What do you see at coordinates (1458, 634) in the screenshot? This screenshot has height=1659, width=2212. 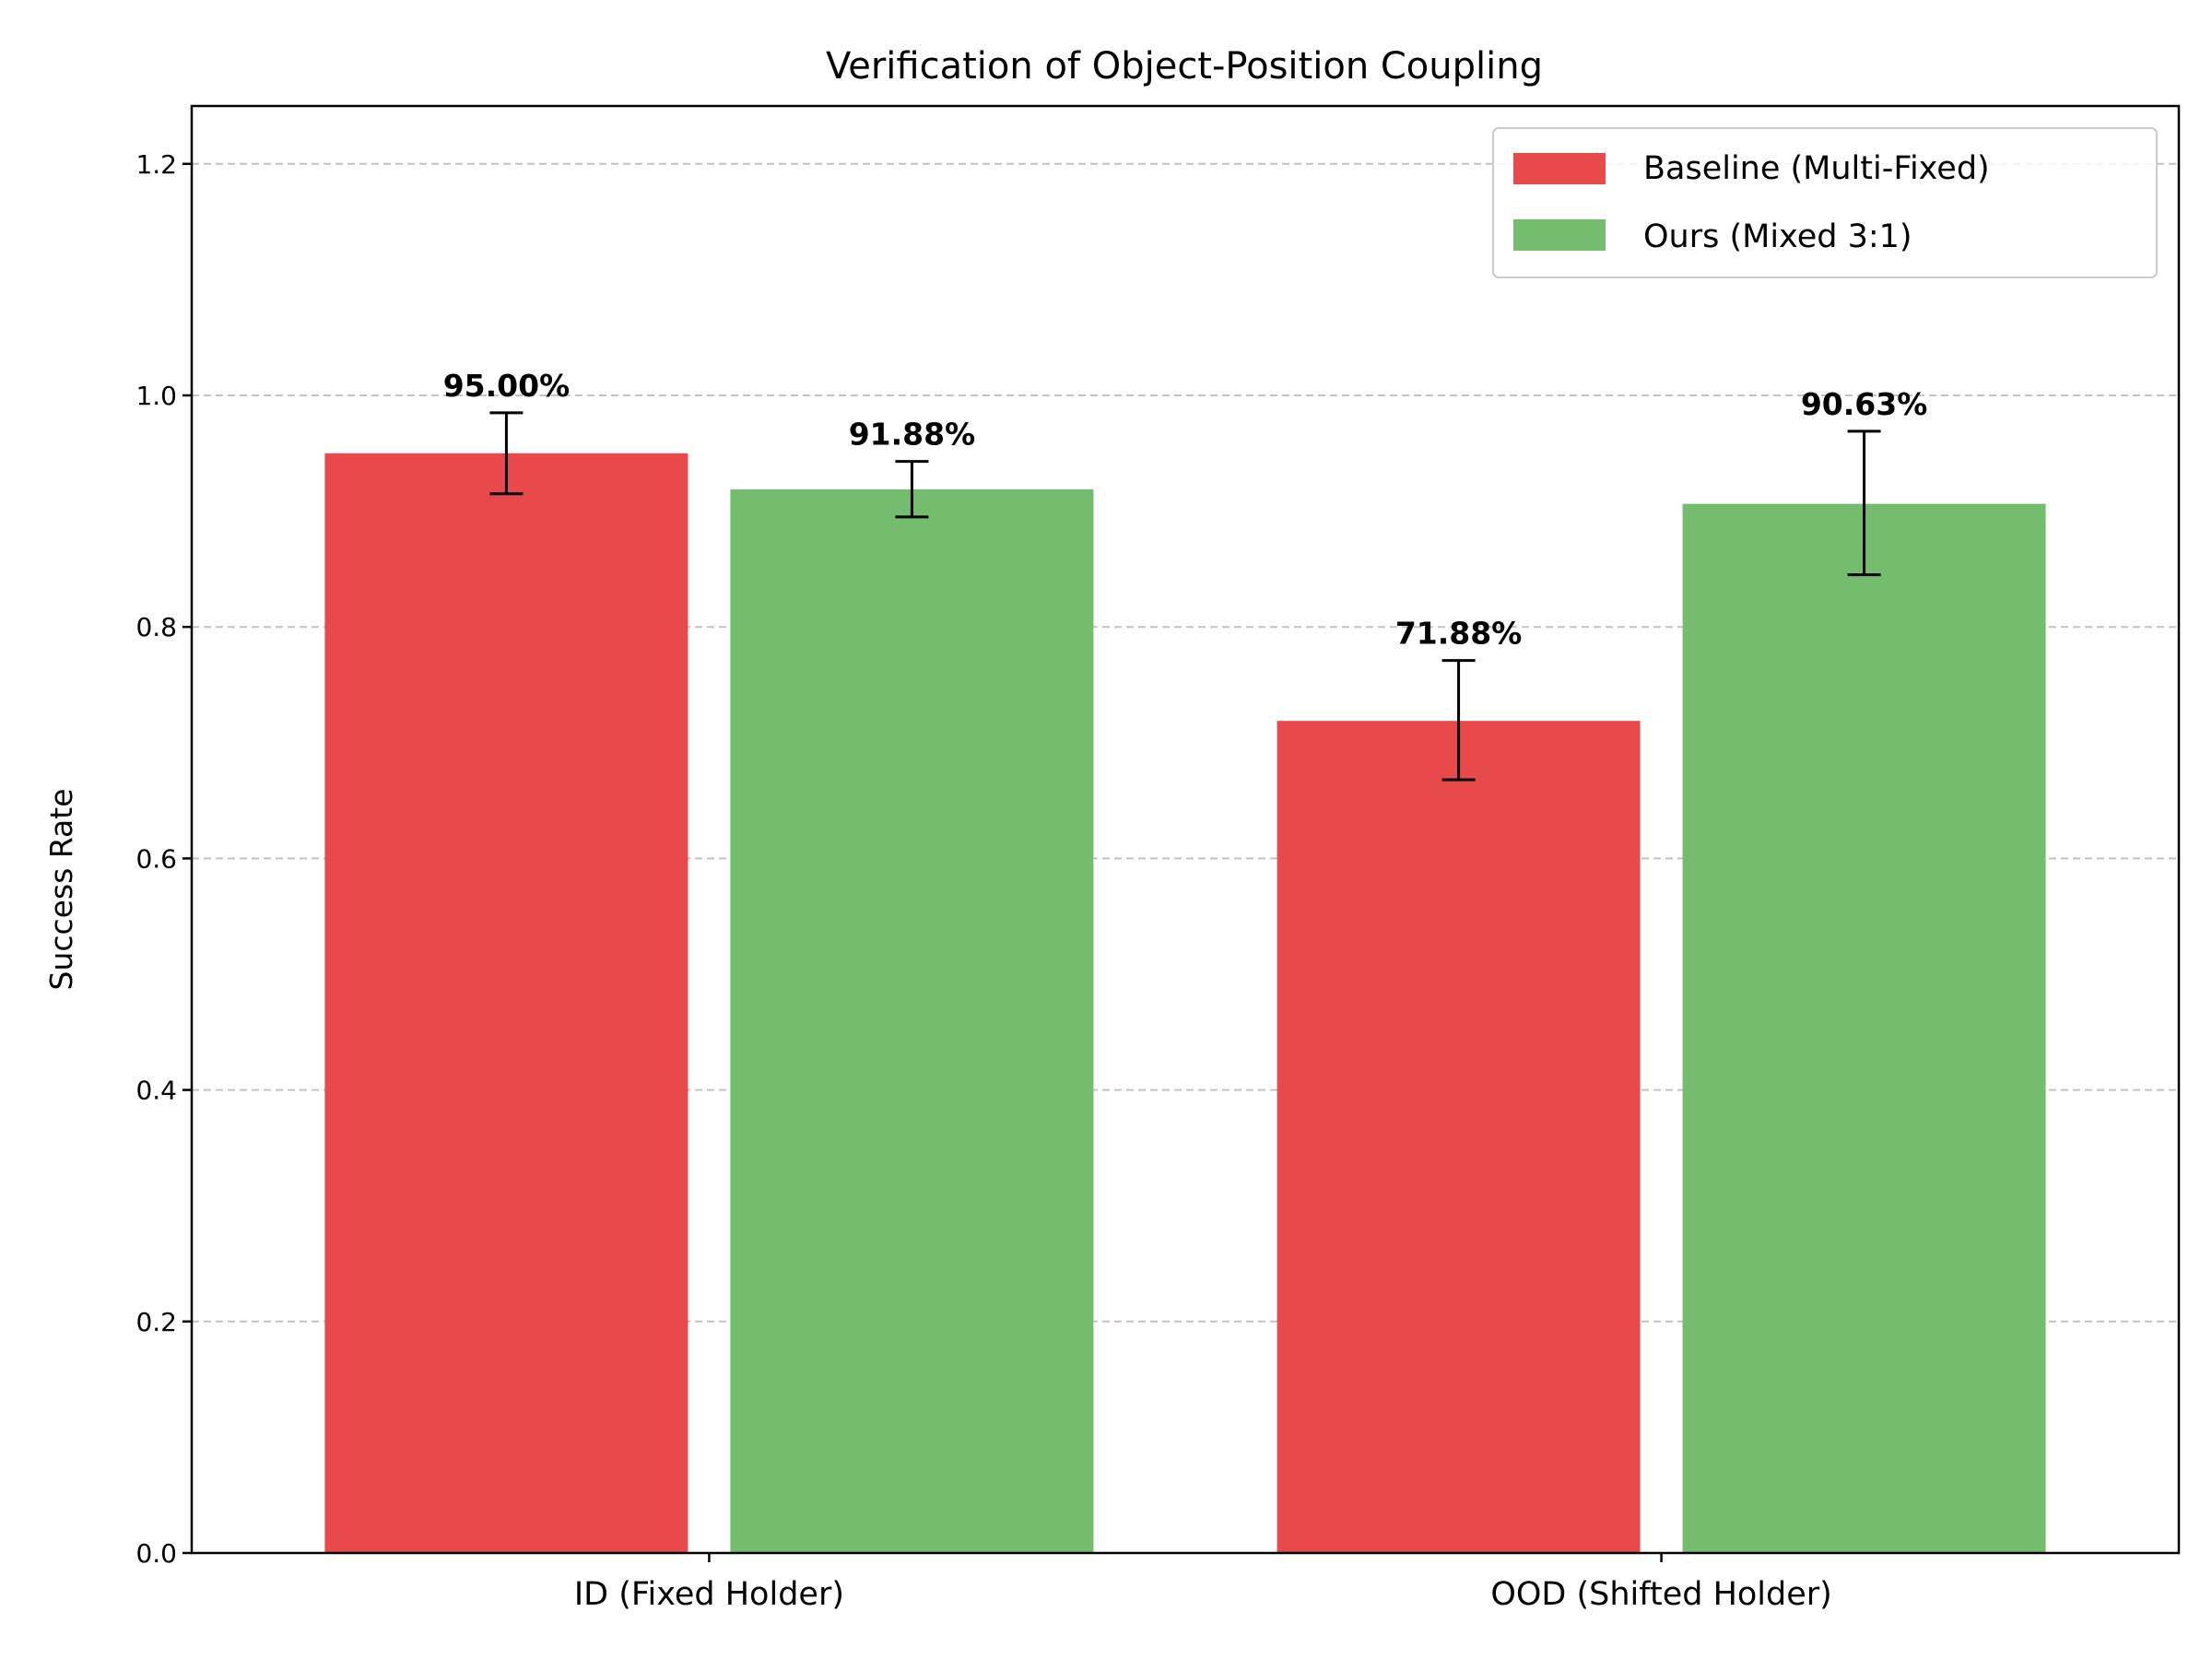 I see `data-label-baseline: 71.88%` at bounding box center [1458, 634].